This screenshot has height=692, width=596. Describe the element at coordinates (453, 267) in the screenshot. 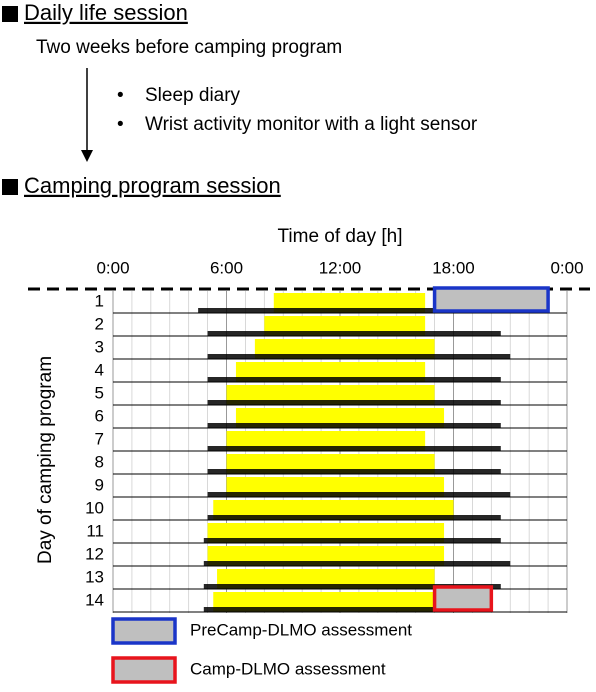

I see `x-tick-label: 18:00` at that location.